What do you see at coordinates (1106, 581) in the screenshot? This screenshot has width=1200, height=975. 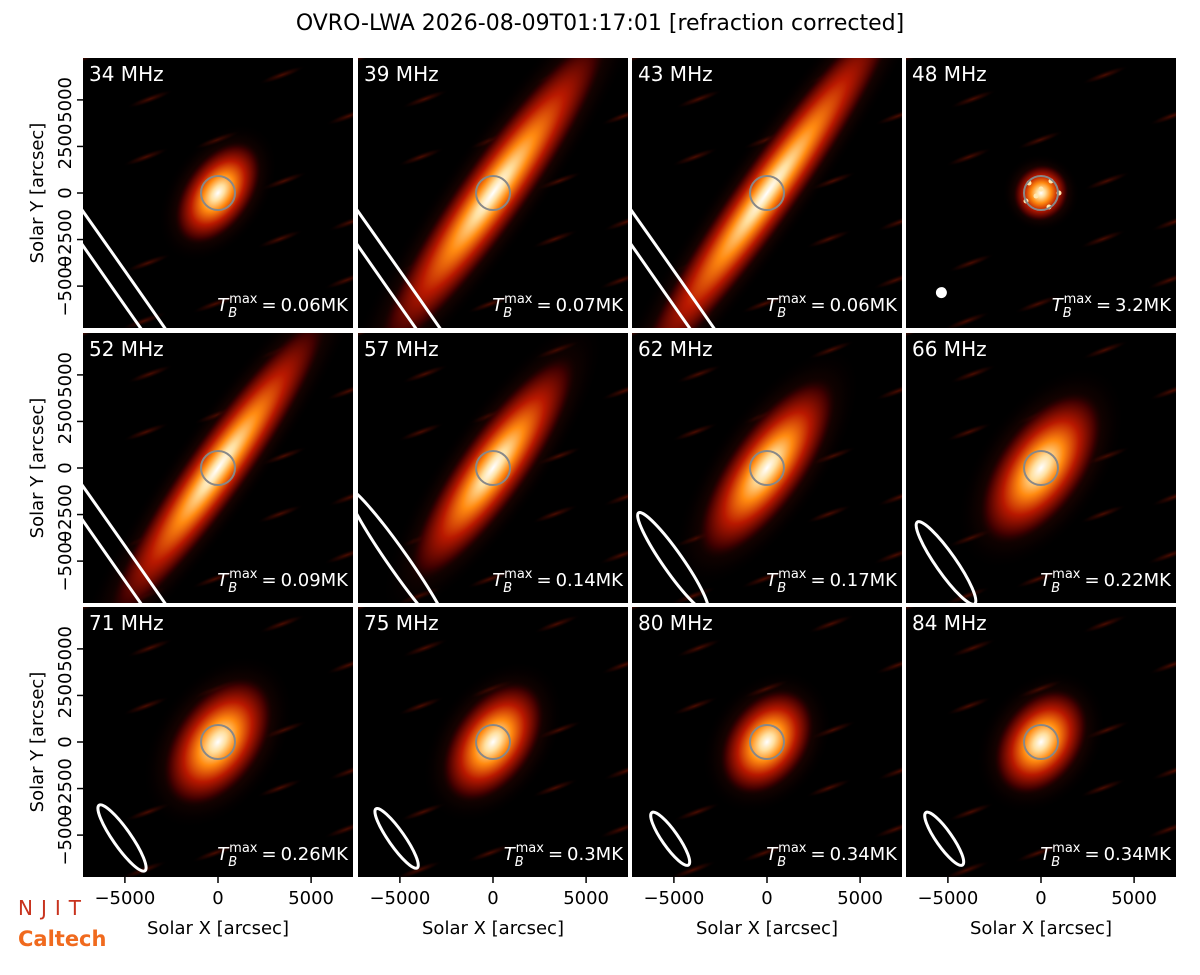 I see `annotation: TBmax = 0.22MK` at bounding box center [1106, 581].